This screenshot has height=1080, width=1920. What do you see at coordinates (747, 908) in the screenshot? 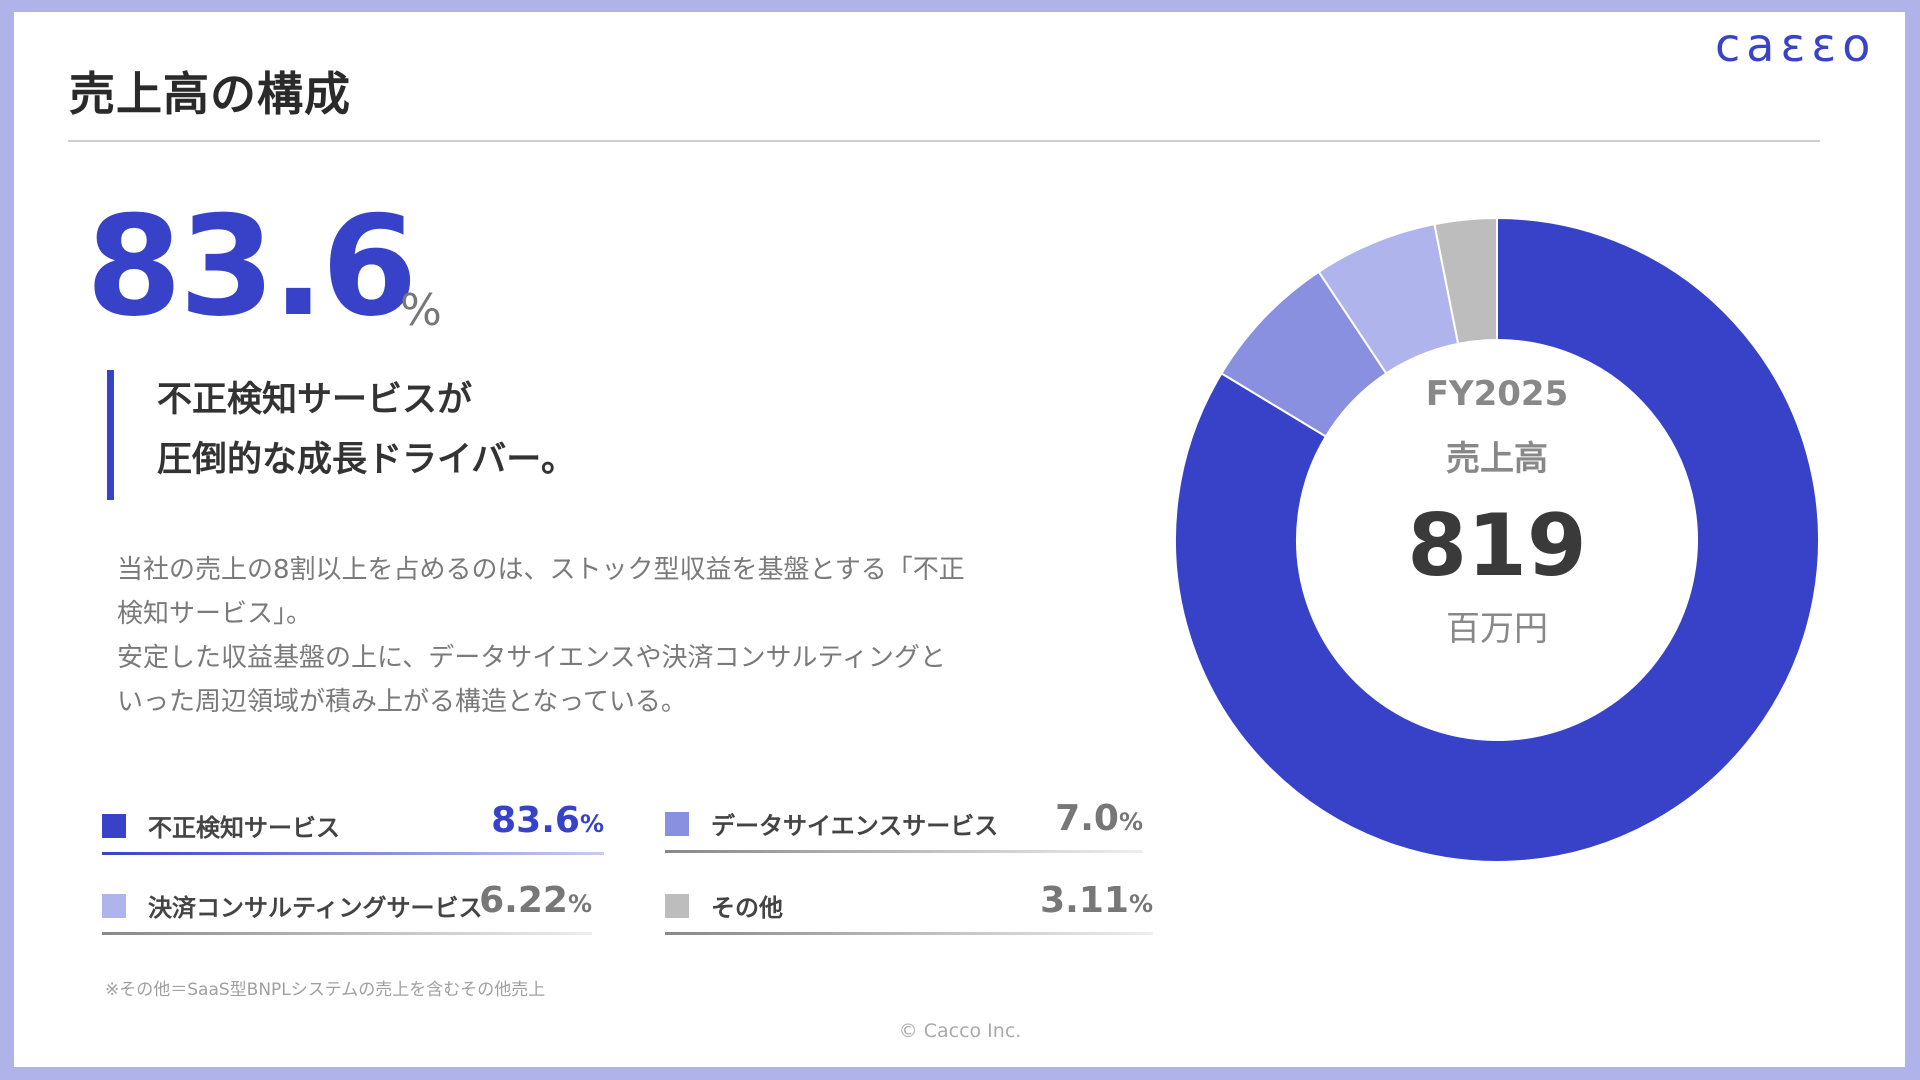
I see `legend-label: その他` at bounding box center [747, 908].